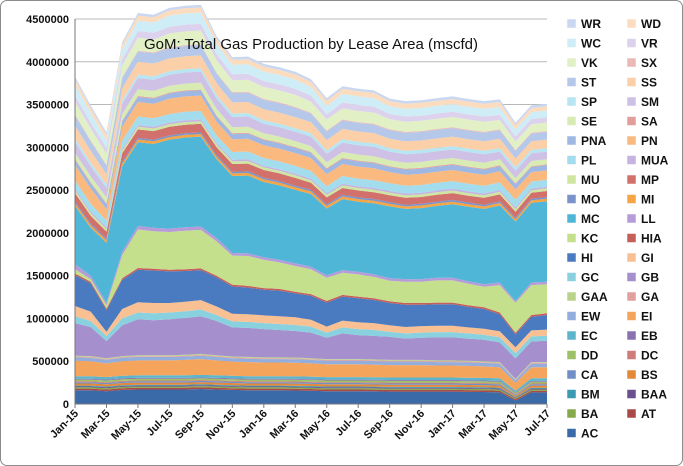  I want to click on legend-item-se: SE, so click(581, 122).